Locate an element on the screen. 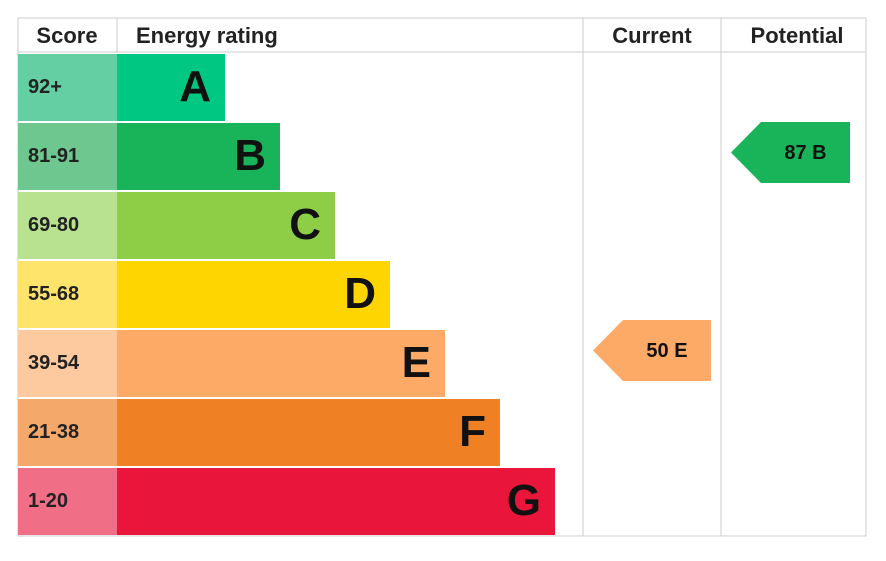  header-current: Current is located at coordinates (652, 35).